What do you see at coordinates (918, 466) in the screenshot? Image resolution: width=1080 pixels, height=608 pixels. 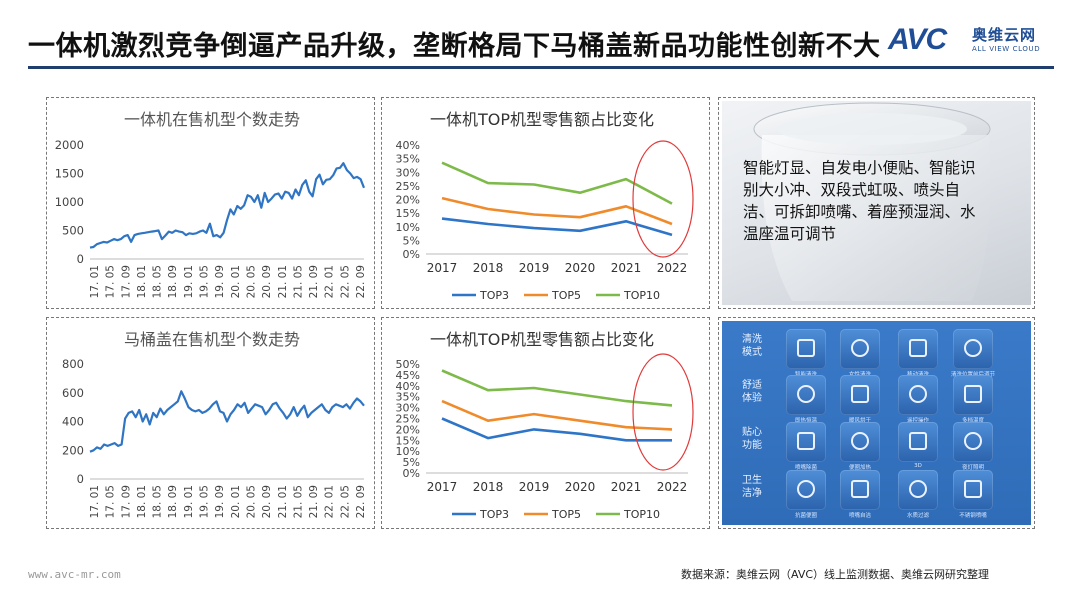 I see `function-item-label: 3D` at bounding box center [918, 466].